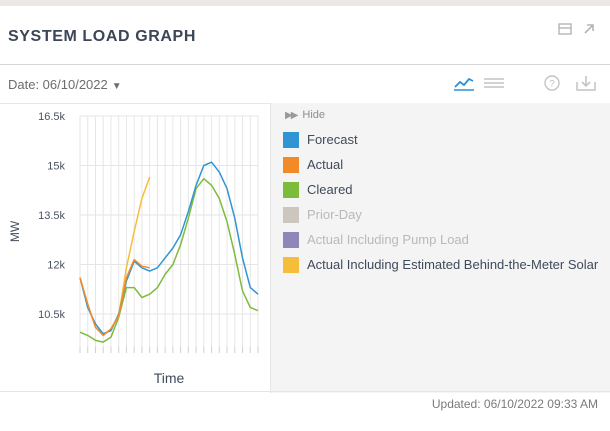 Image resolution: width=610 pixels, height=431 pixels. What do you see at coordinates (494, 83) in the screenshot?
I see `table-icon` at bounding box center [494, 83].